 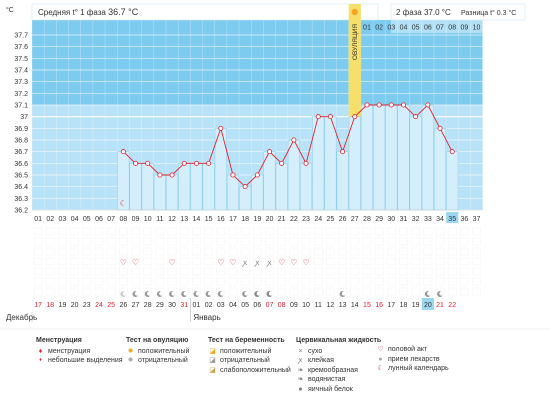 I want to click on legend-item-creamy: ❧ кремообразная, so click(x=338, y=371).